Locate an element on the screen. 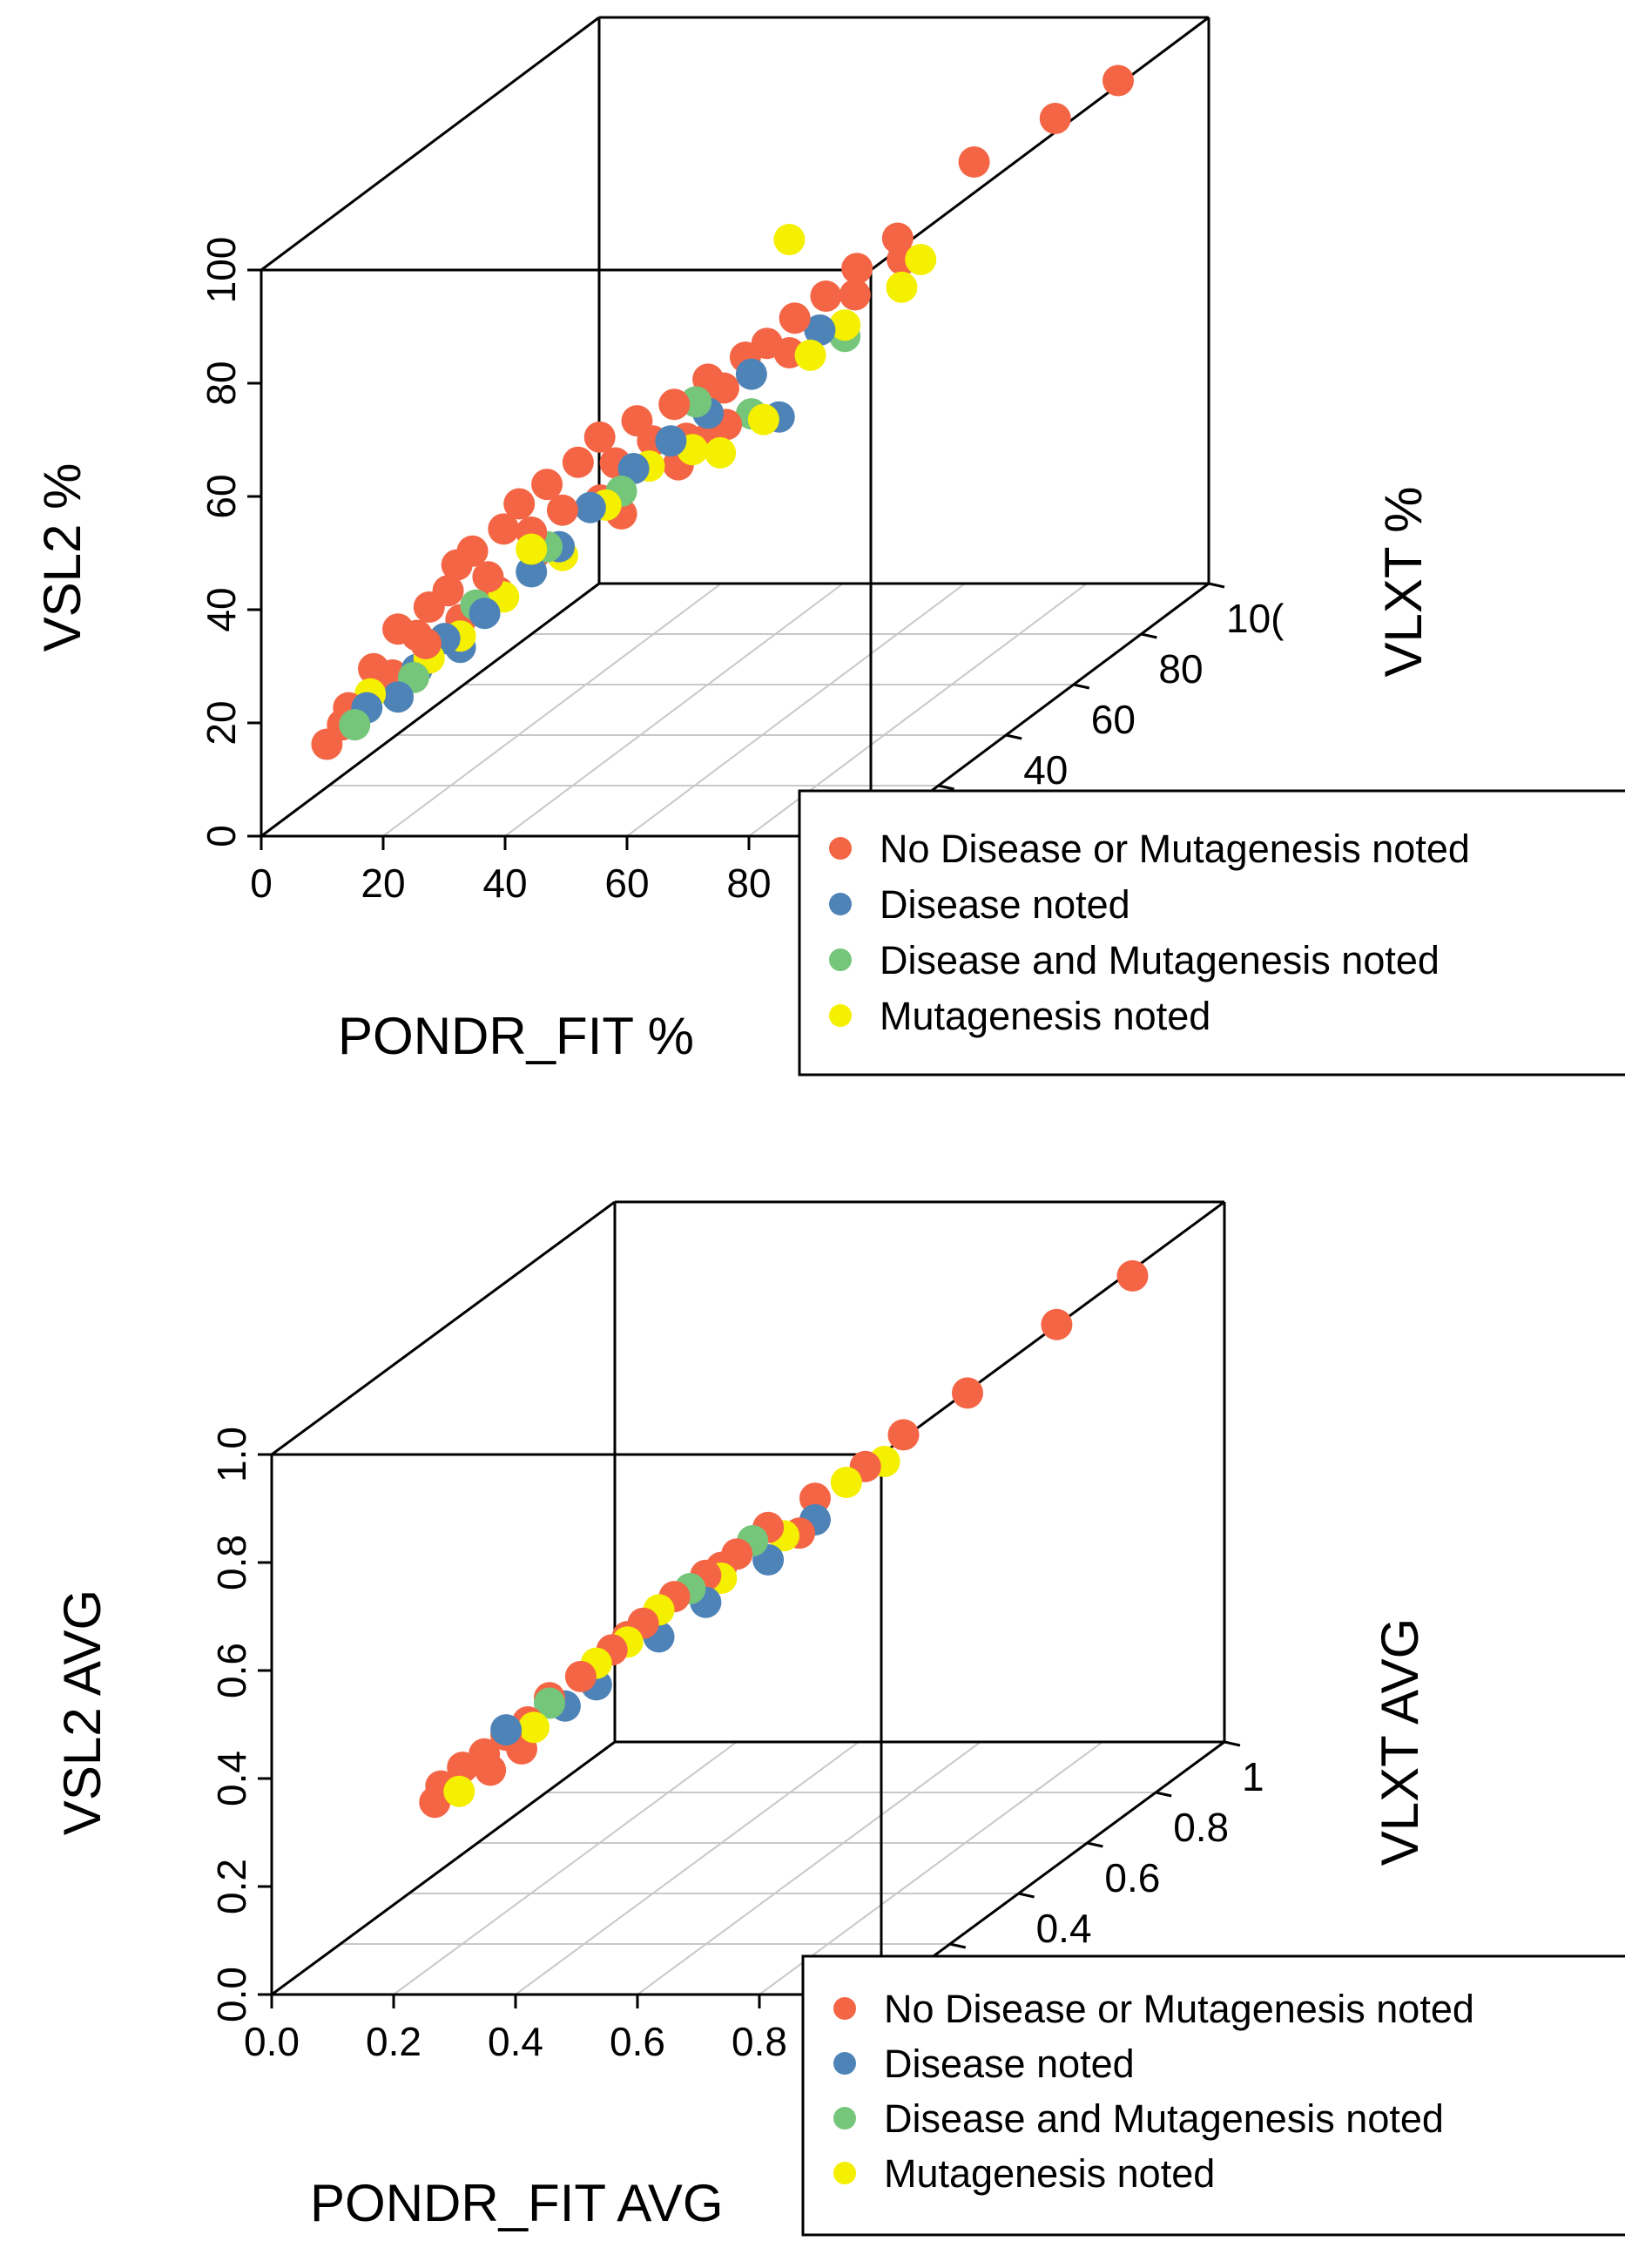 The width and height of the screenshot is (1625, 2268). z-tick-label: 80 is located at coordinates (221, 383).